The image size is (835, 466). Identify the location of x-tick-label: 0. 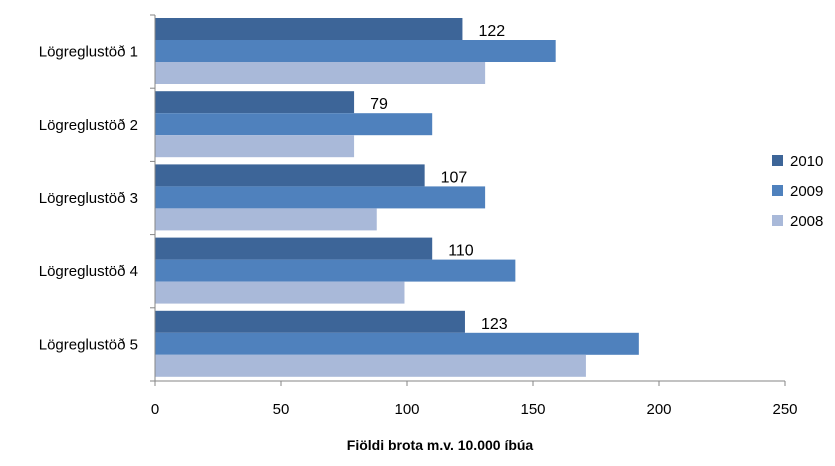
(155, 409).